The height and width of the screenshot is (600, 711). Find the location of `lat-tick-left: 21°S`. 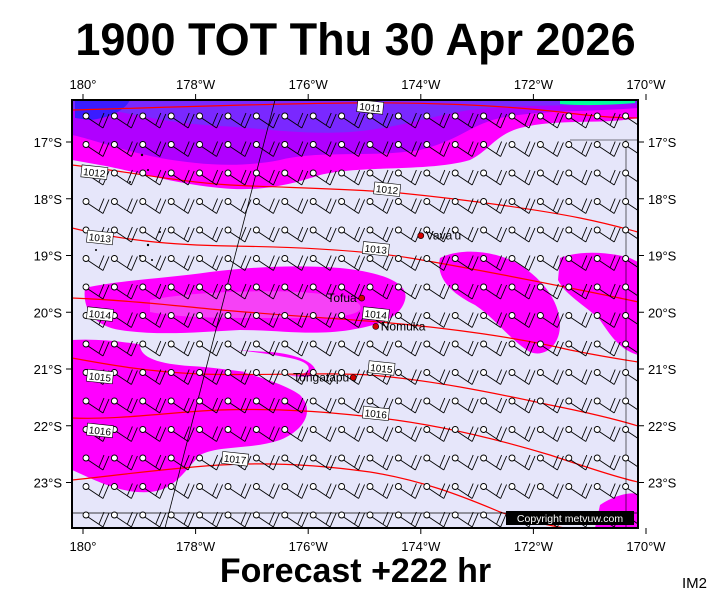

lat-tick-left: 21°S is located at coordinates (48, 369).